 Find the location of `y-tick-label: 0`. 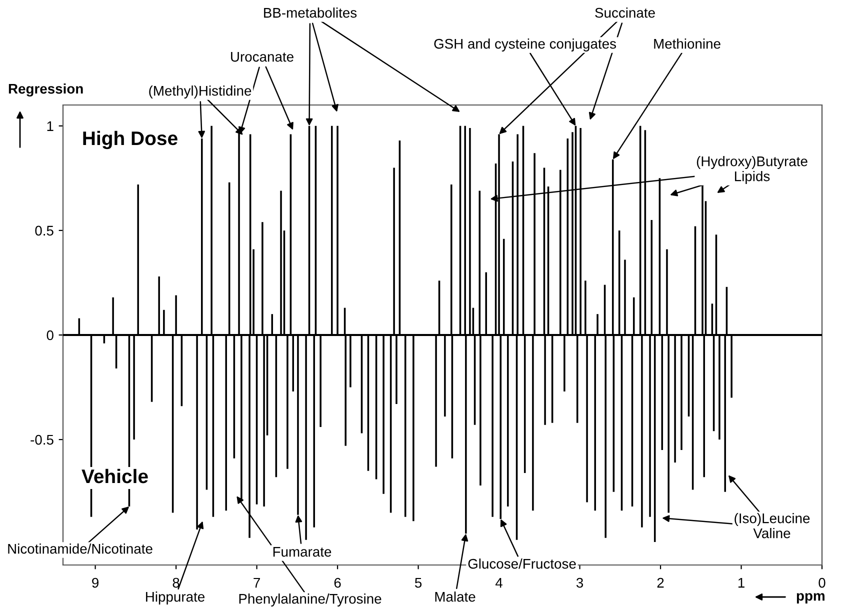

y-tick-label: 0 is located at coordinates (50, 335).